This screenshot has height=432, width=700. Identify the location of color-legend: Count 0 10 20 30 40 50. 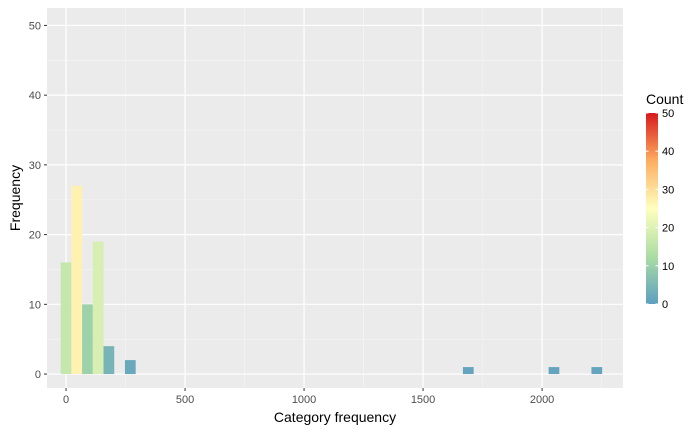
(664, 201).